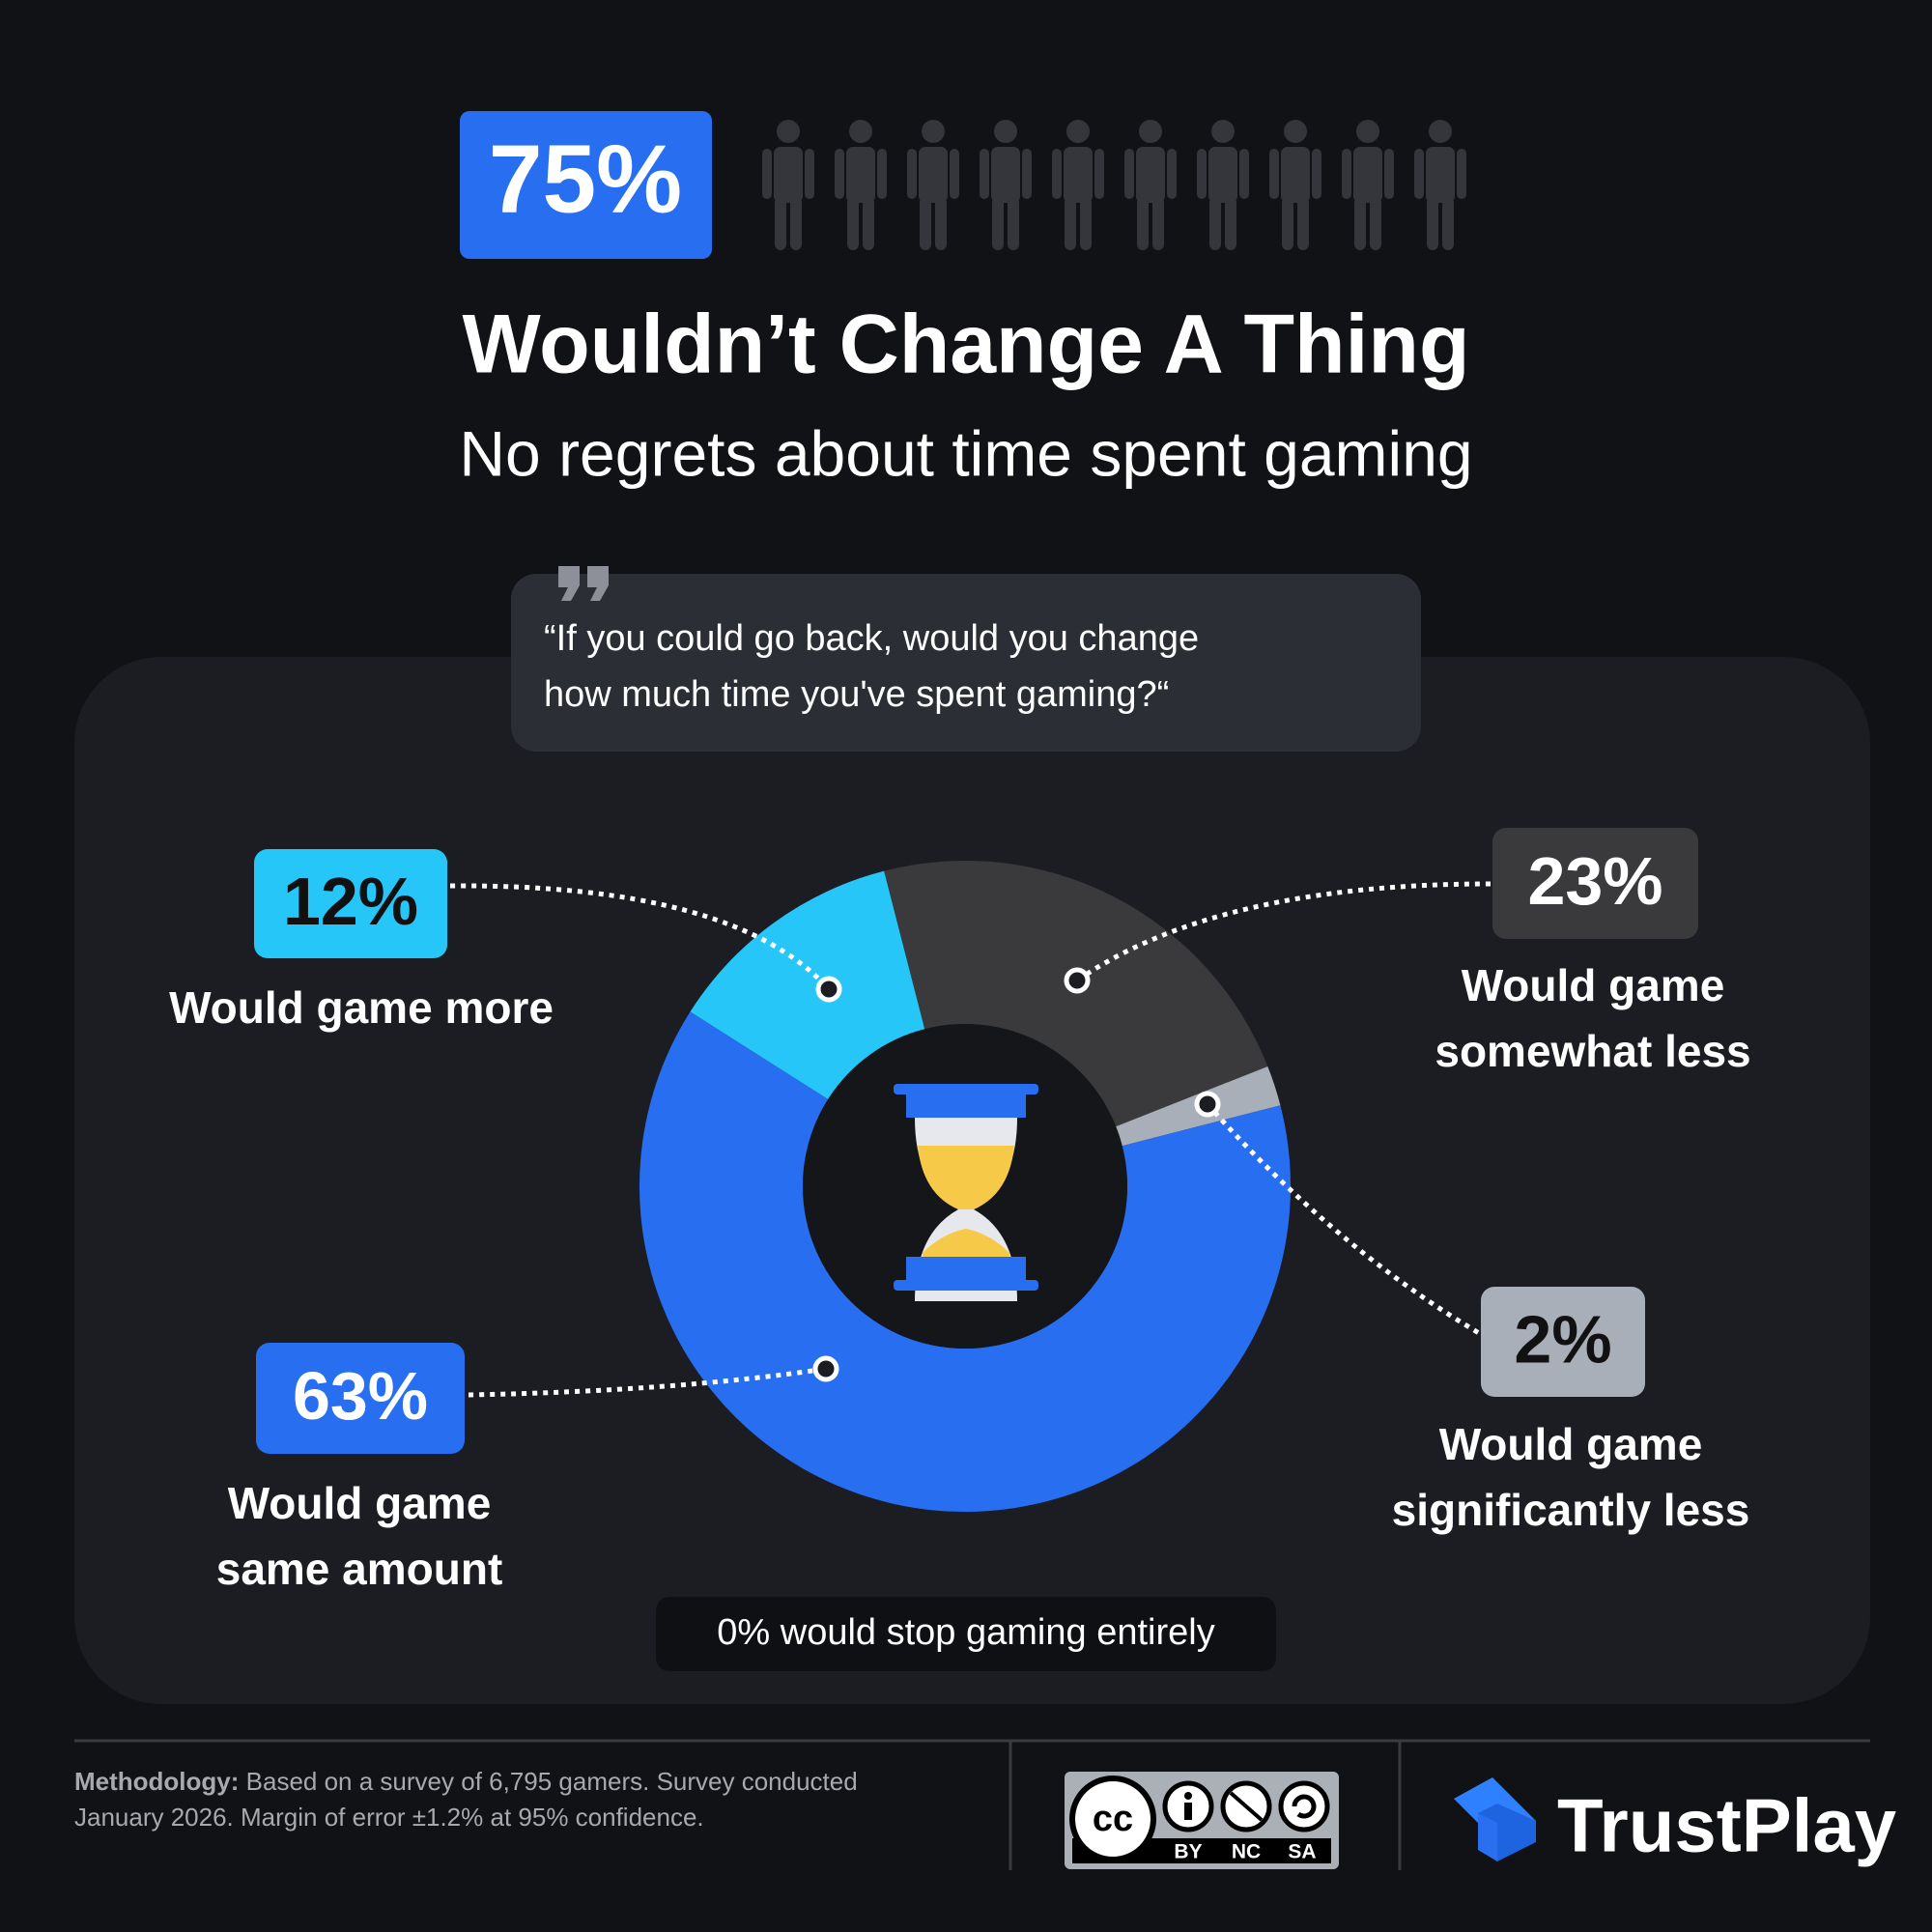  Describe the element at coordinates (966, 1192) in the screenshot. I see `hourglass-icon` at that location.